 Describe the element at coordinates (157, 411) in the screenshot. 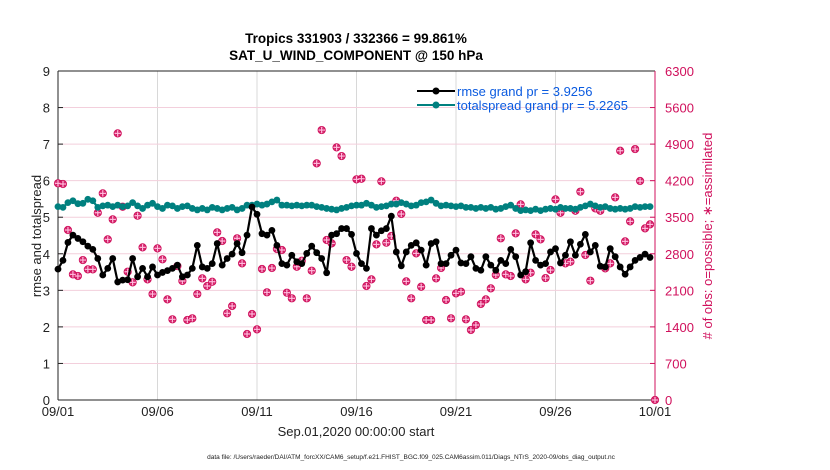

I see `x-tick-label: 09/06` at that location.